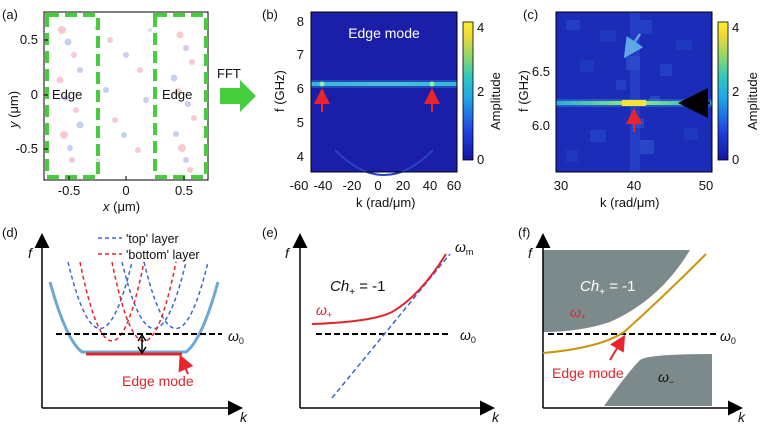 Image resolution: width=763 pixels, height=428 pixels. I want to click on d-legend-top: 'top' layer, so click(152, 239).